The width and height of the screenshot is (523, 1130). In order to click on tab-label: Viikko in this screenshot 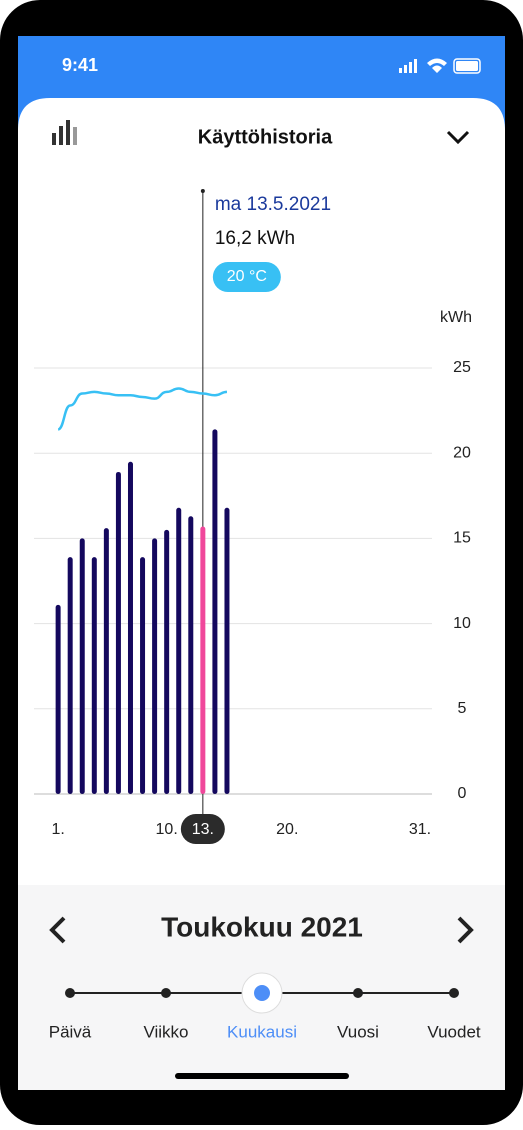, I will do `click(165, 1031)`.